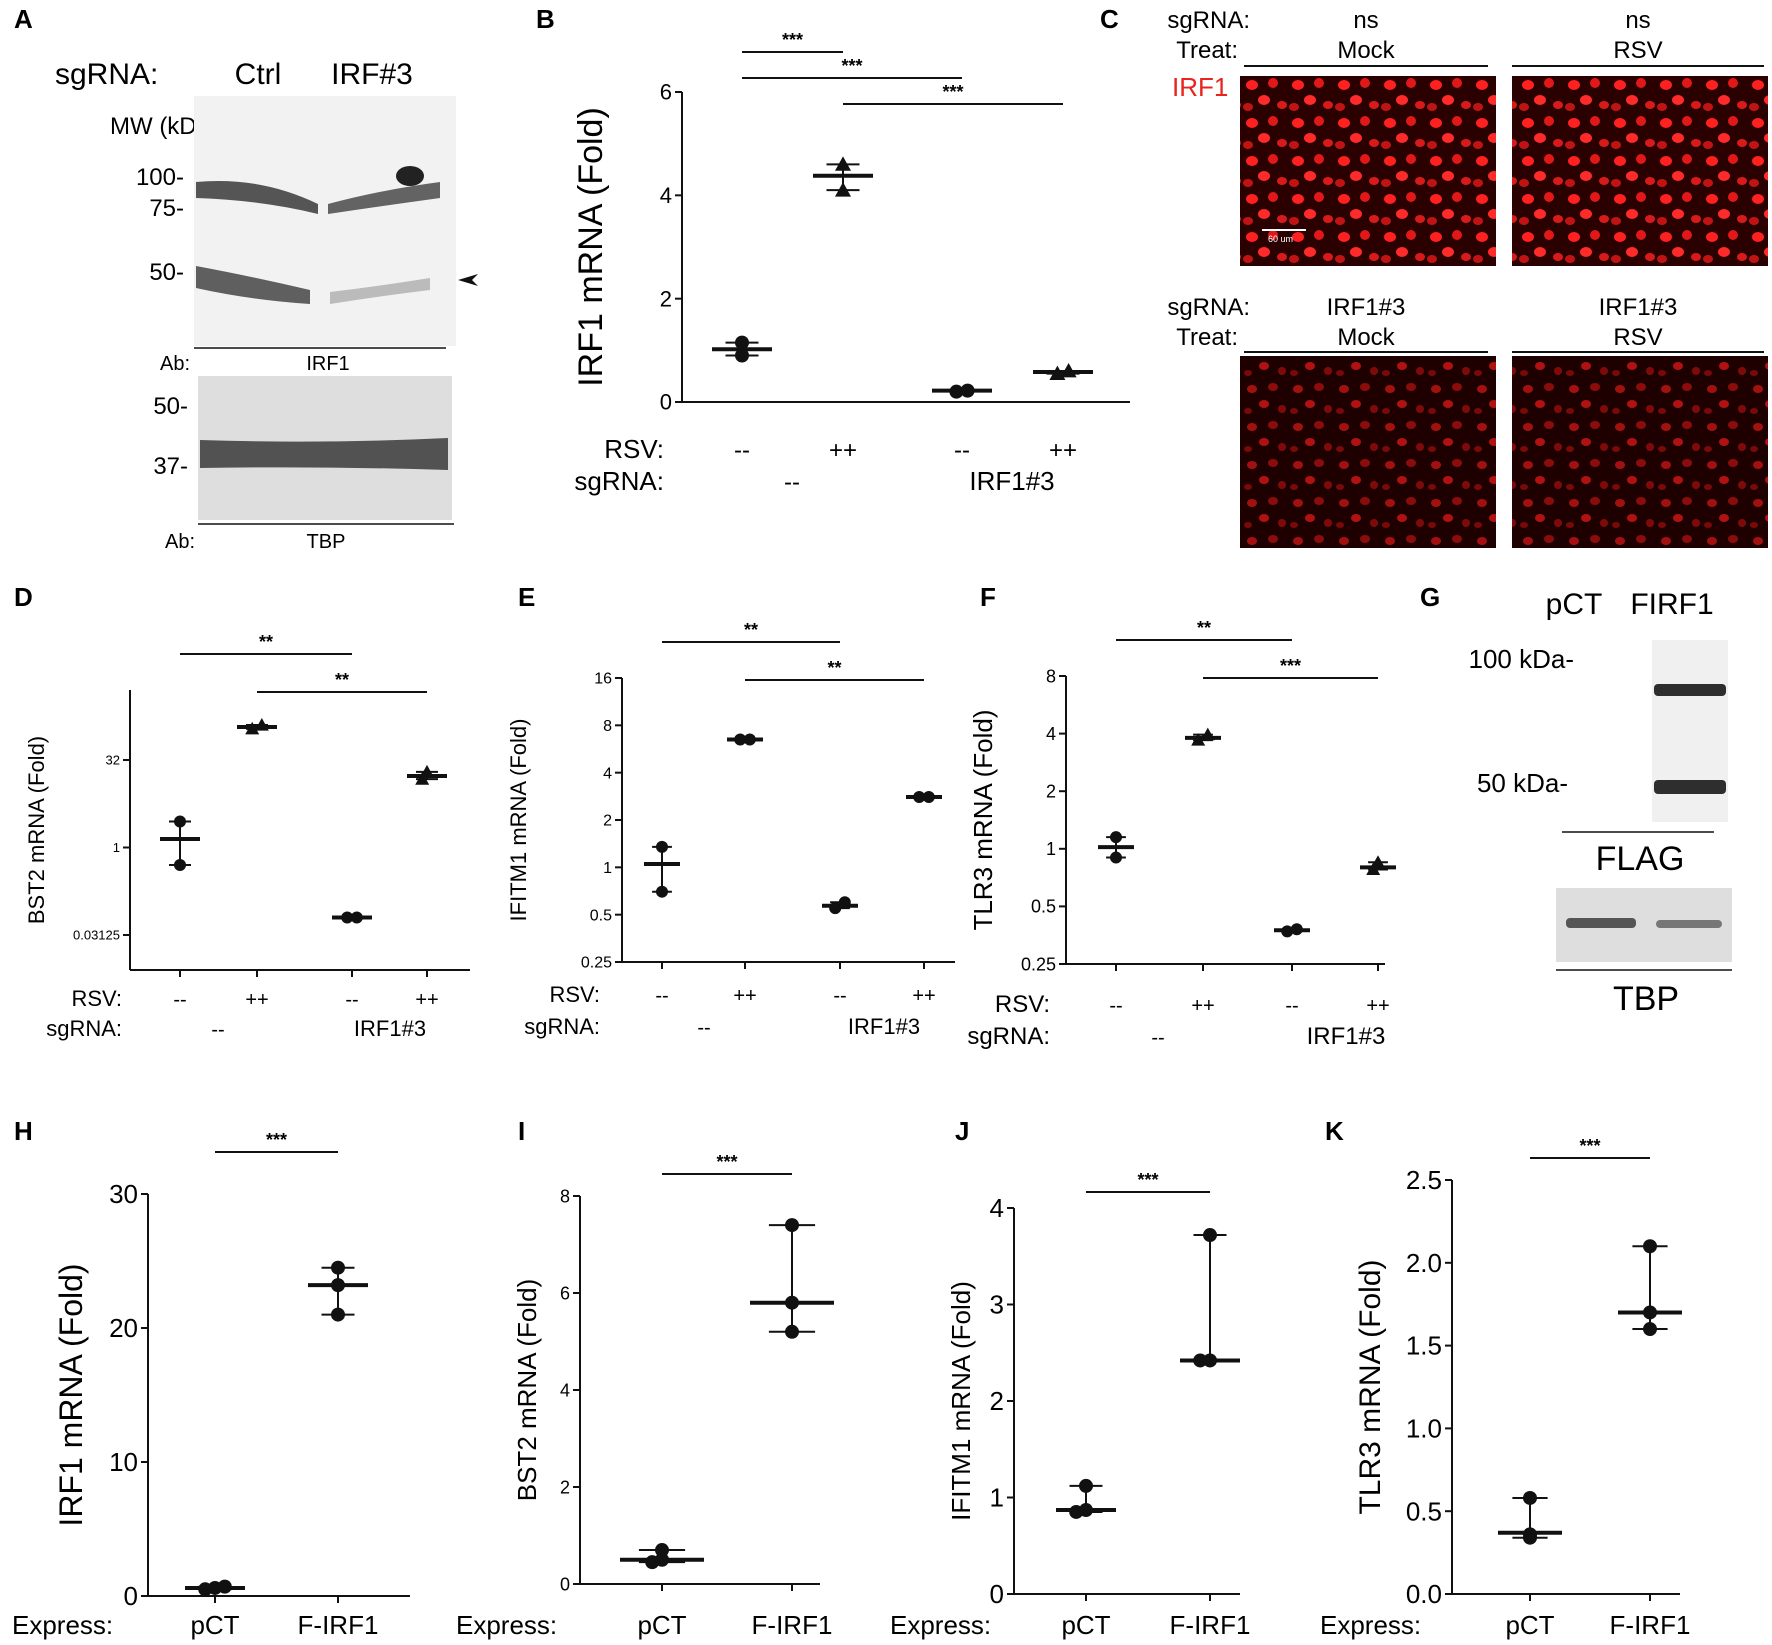 This screenshot has height=1645, width=1772. What do you see at coordinates (1038, 964) in the screenshot?
I see `panel-f-ytick-label: 0.25` at bounding box center [1038, 964].